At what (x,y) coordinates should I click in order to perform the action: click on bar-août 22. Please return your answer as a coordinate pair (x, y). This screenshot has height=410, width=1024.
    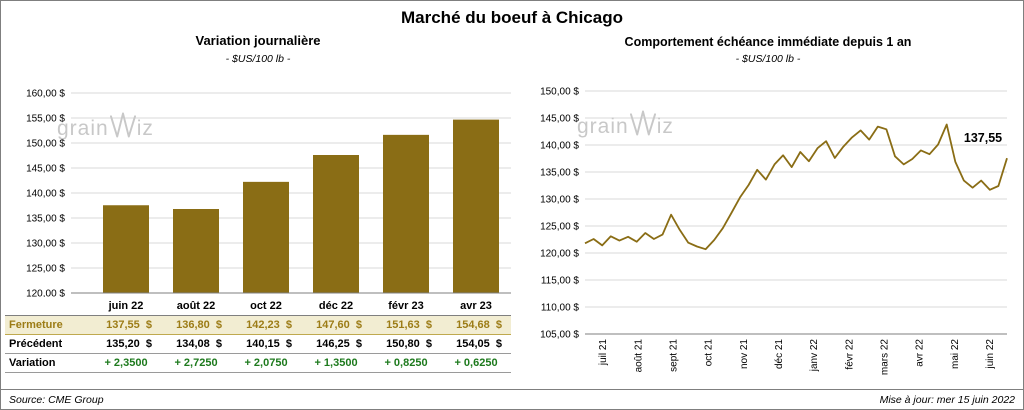
    Looking at the image, I should click on (196, 251).